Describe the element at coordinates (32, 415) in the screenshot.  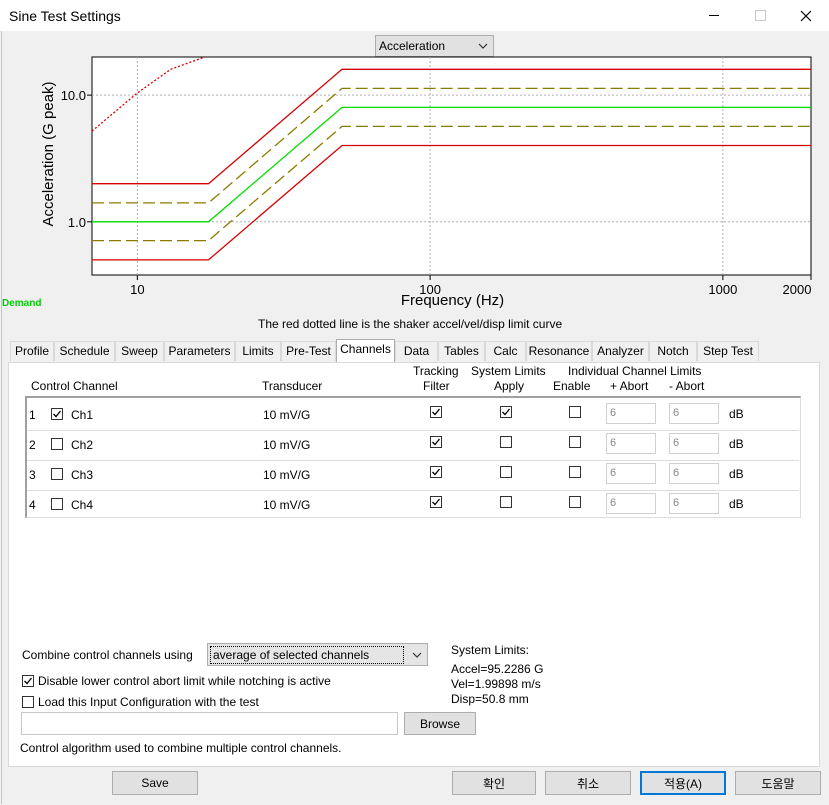
I see `row-number: 1` at that location.